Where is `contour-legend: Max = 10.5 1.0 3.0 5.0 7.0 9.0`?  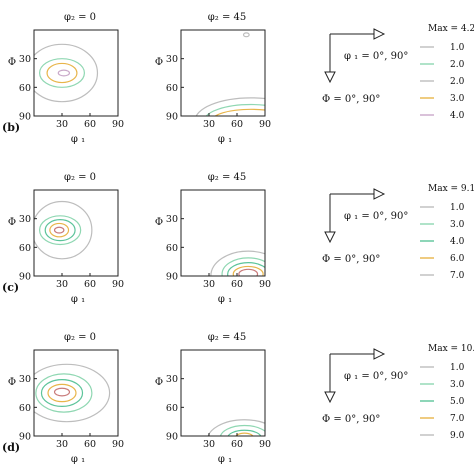 contour-legend: Max = 10.5 1.0 3.0 5.0 7.0 9.0 is located at coordinates (447, 392).